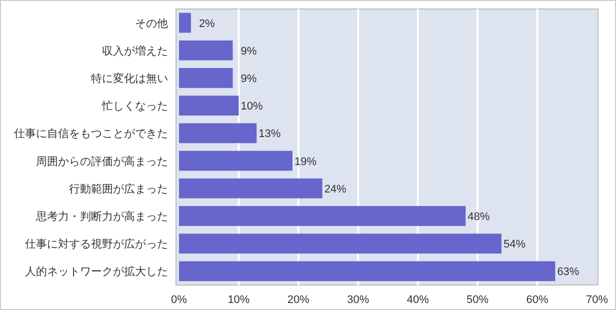  Describe the element at coordinates (118, 189) in the screenshot. I see `y-tick-label: 行動範囲が広まった` at that location.